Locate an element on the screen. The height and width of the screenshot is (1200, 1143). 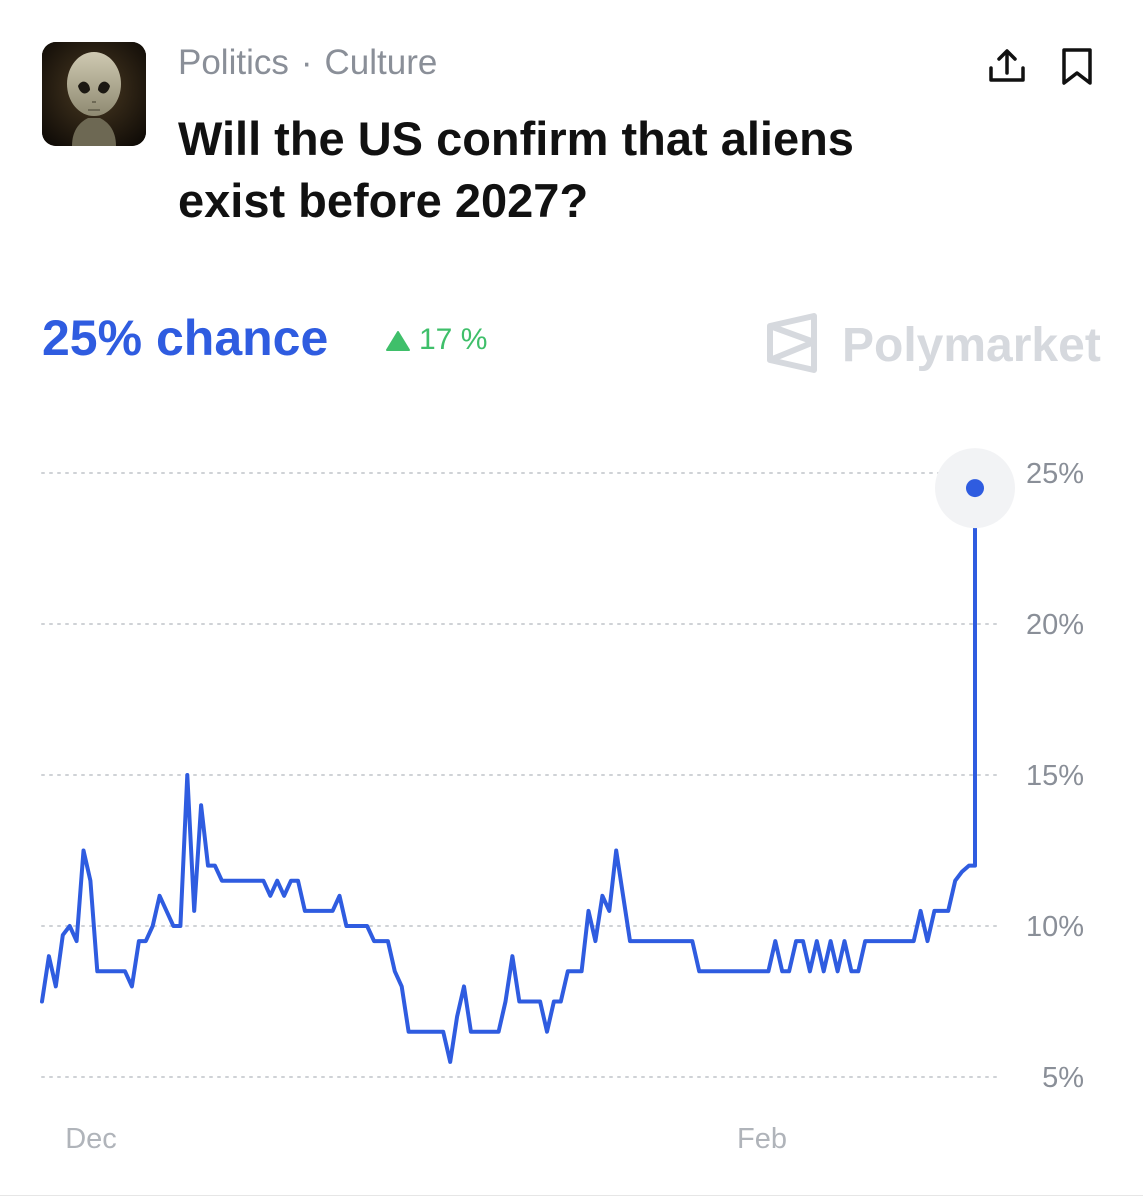
share-button is located at coordinates (1007, 66).